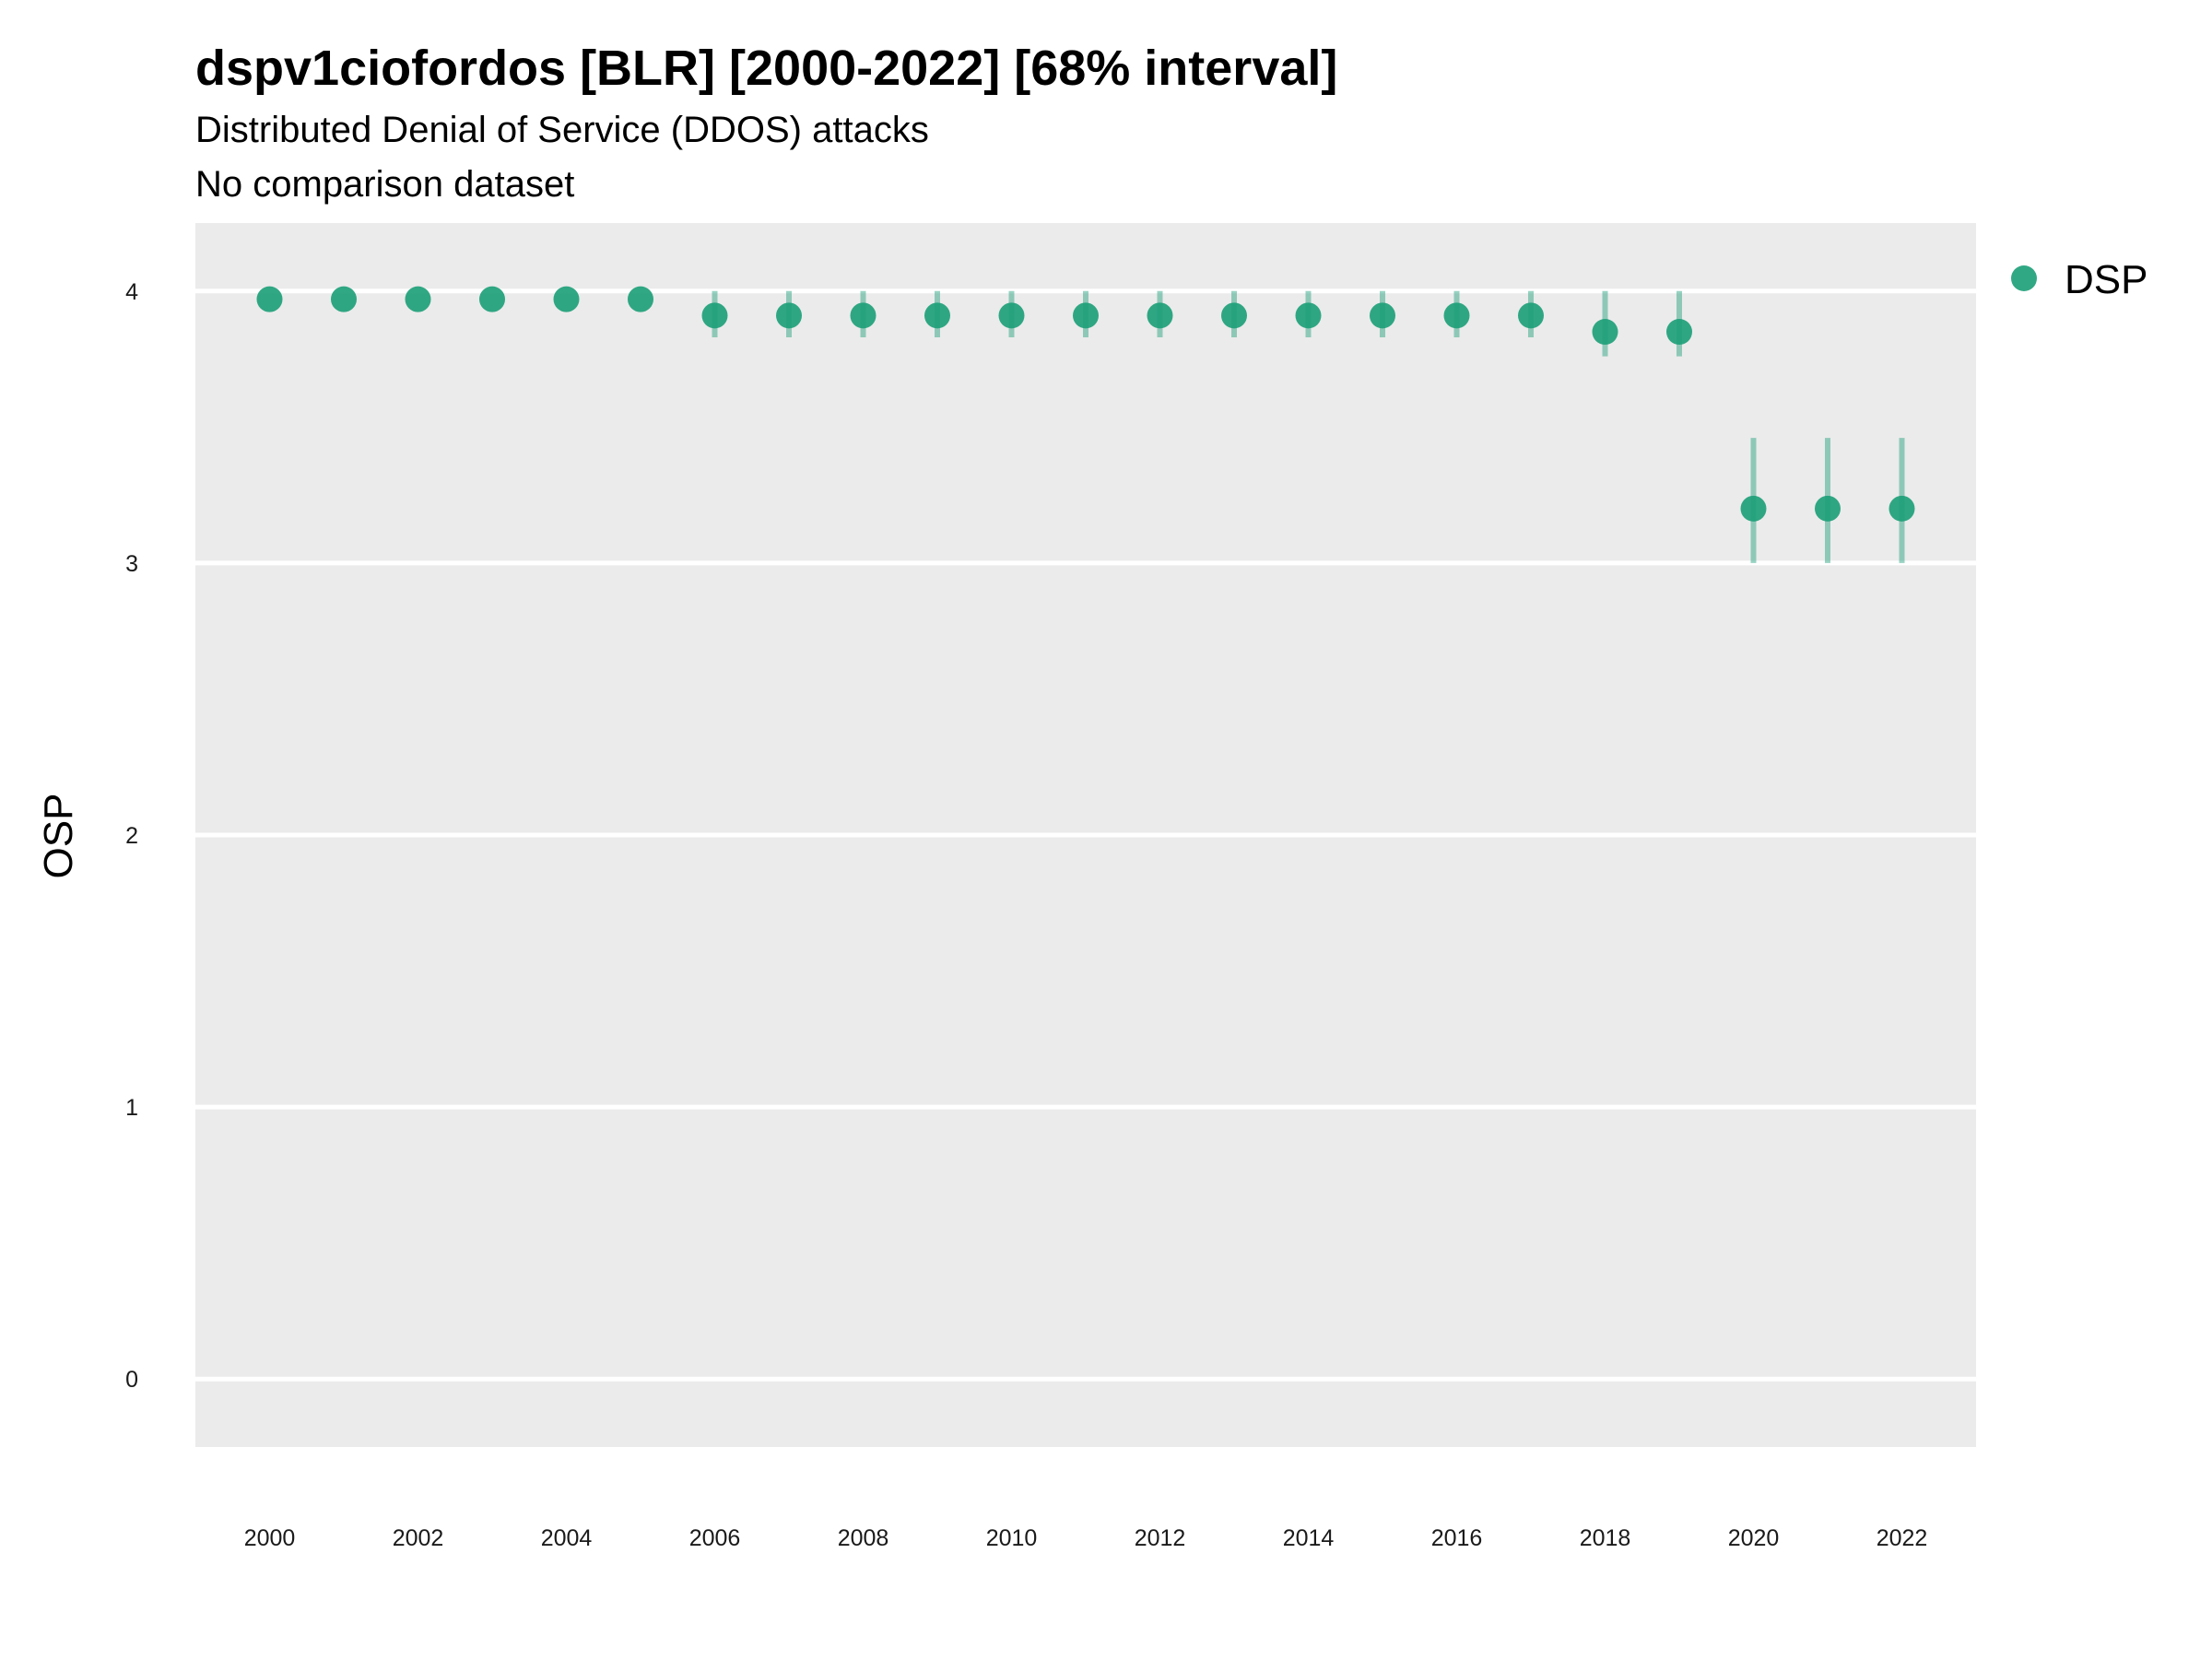 Image resolution: width=2212 pixels, height=1659 pixels. What do you see at coordinates (131, 1380) in the screenshot?
I see `y-tick-label-0: 0` at bounding box center [131, 1380].